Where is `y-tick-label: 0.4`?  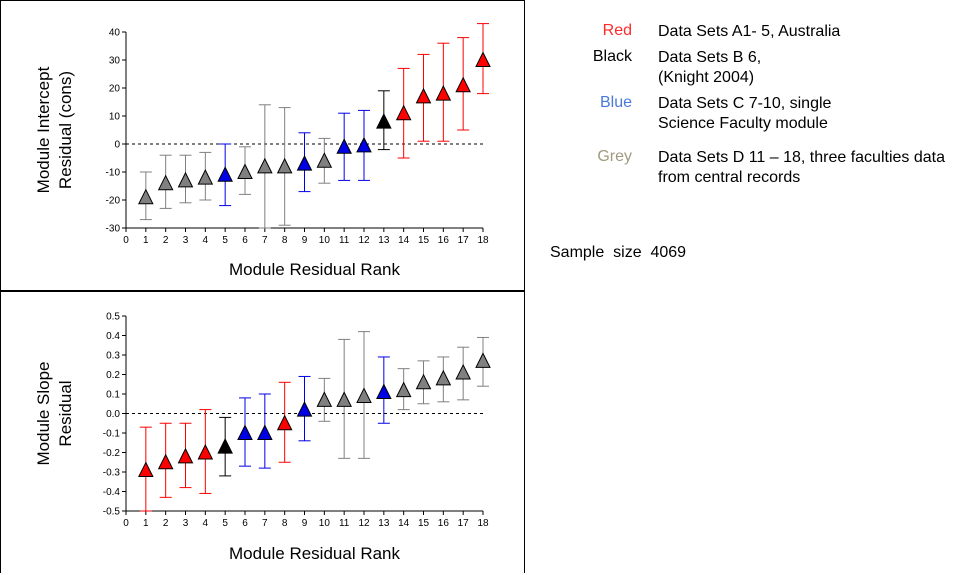
y-tick-label: 0.4 is located at coordinates (113, 336).